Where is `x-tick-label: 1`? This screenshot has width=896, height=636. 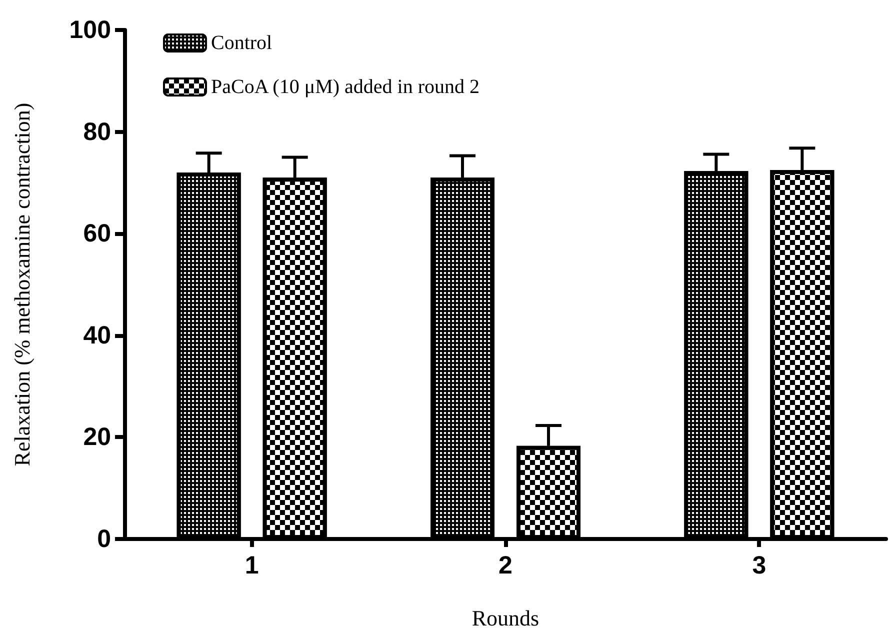
x-tick-label: 1 is located at coordinates (251, 566).